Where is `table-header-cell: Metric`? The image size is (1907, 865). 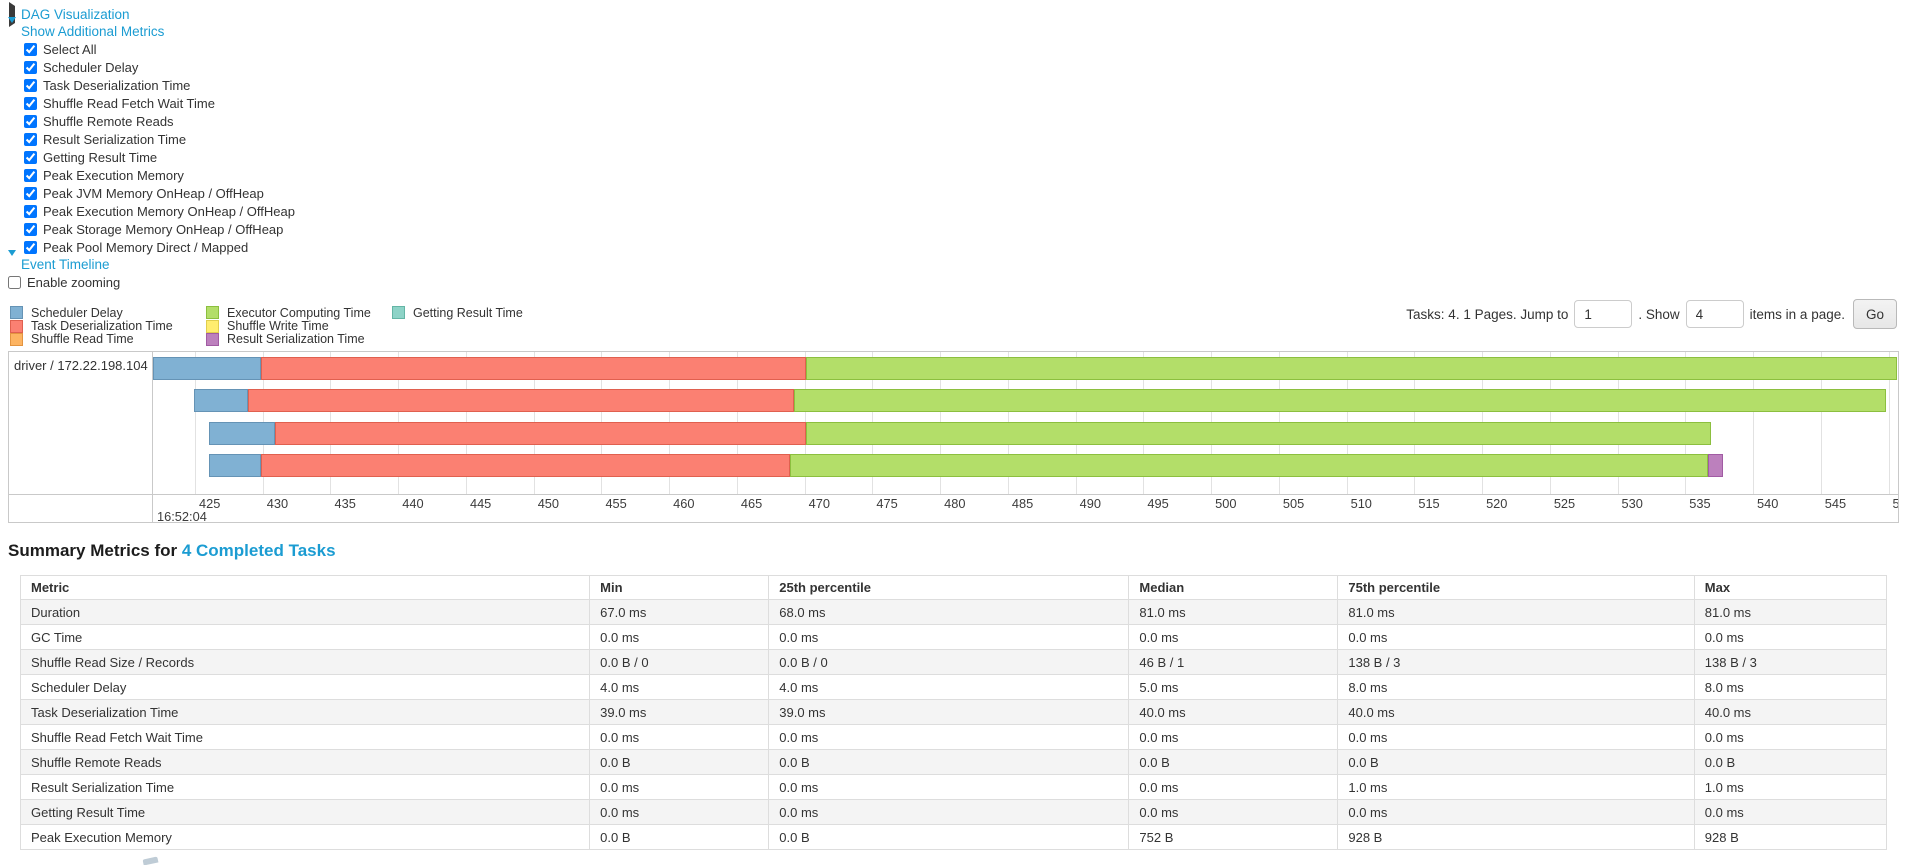
table-header-cell: Metric is located at coordinates (305, 587).